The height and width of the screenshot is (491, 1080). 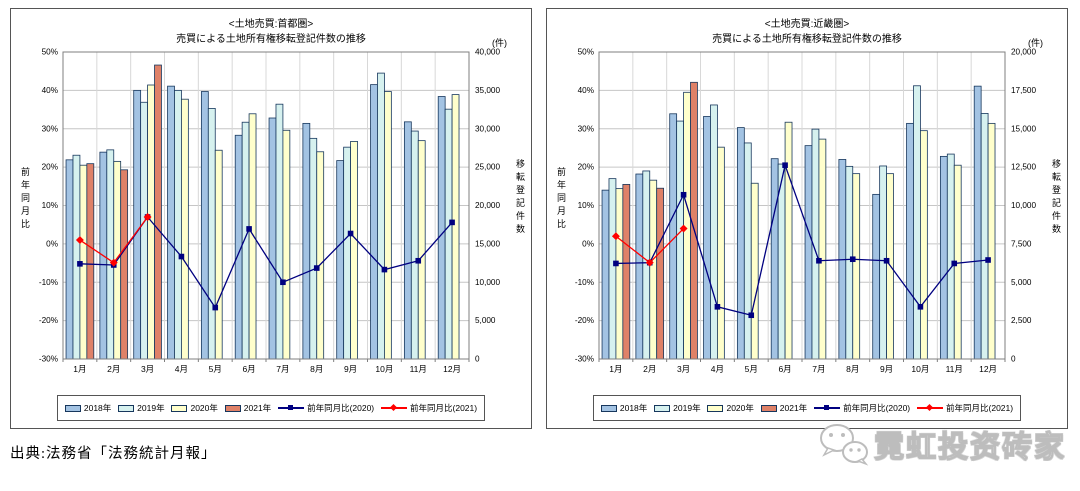 What do you see at coordinates (487, 243) in the screenshot?
I see `right-axis-tick: 15,000` at bounding box center [487, 243].